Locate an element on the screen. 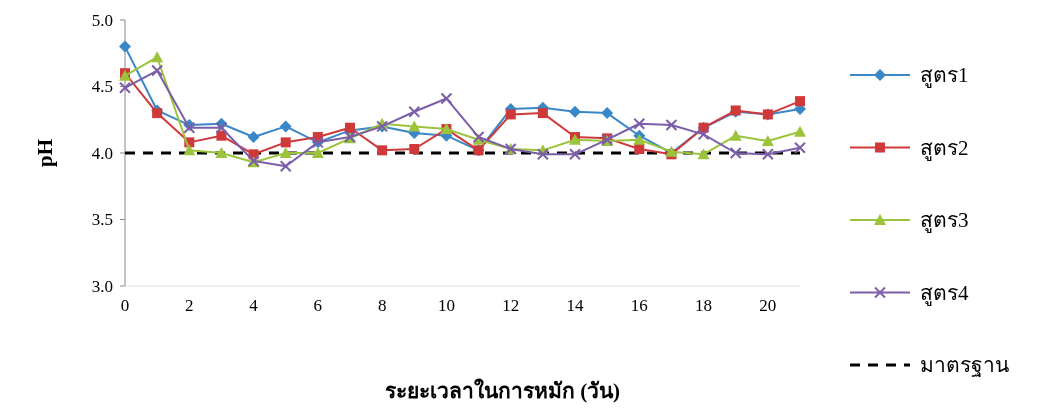 This screenshot has height=412, width=1040. legend-label: สูตร3 is located at coordinates (944, 221).